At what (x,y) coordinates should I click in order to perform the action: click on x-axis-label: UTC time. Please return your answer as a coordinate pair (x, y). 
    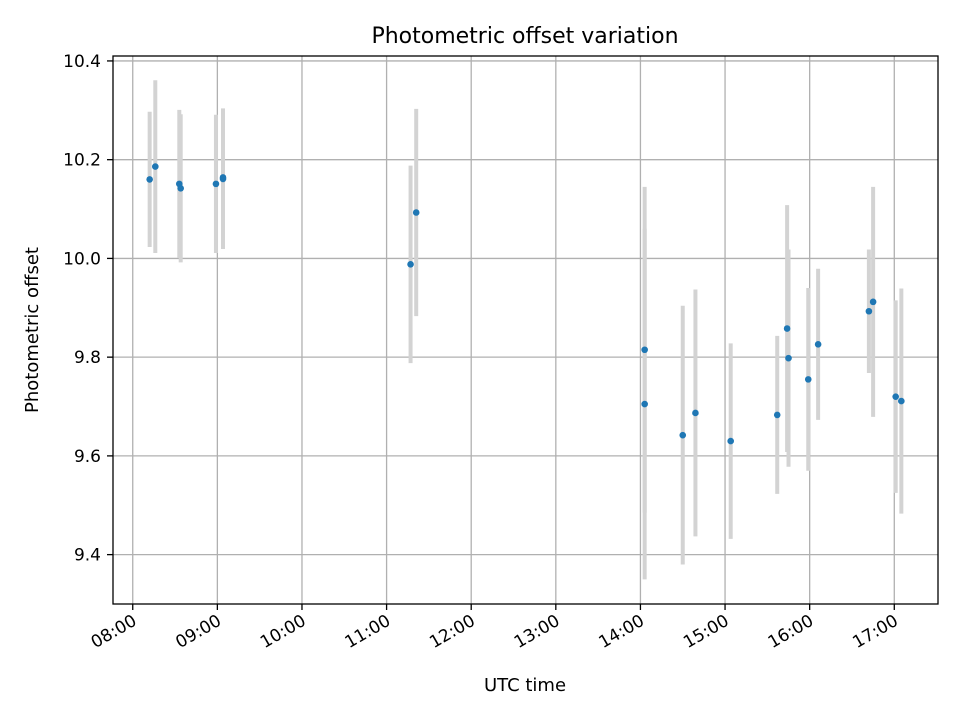
    Looking at the image, I should click on (525, 685).